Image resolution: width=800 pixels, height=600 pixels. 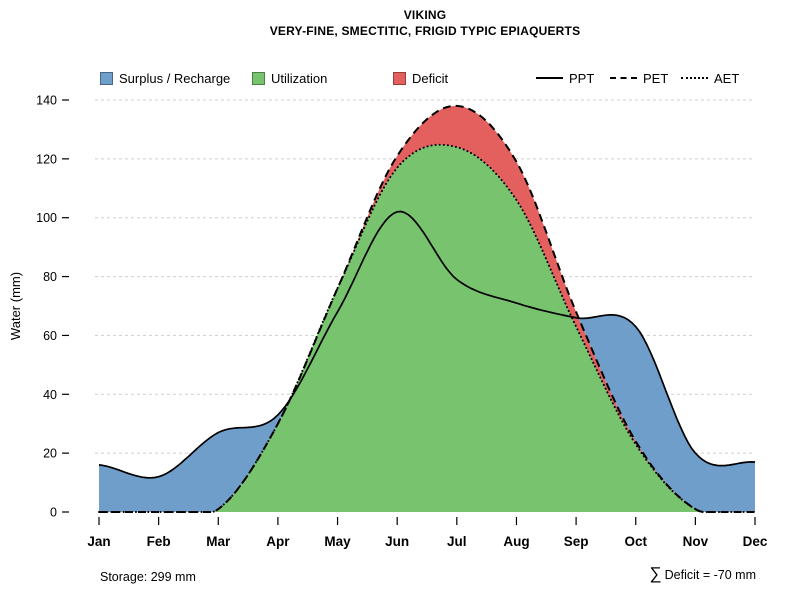 I want to click on svg-text: 0, so click(x=53, y=513).